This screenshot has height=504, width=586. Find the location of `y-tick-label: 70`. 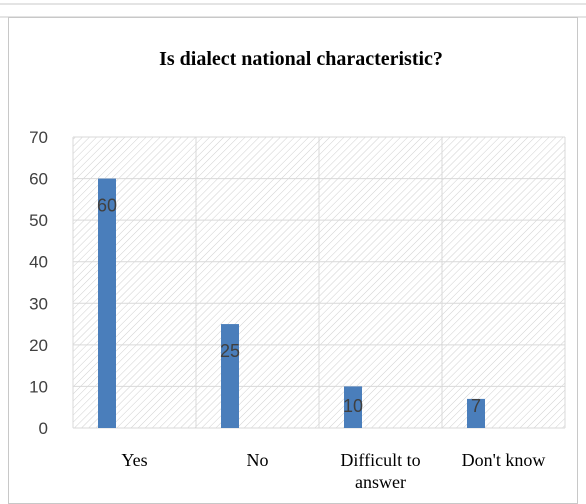

y-tick-label: 70 is located at coordinates (38, 137).